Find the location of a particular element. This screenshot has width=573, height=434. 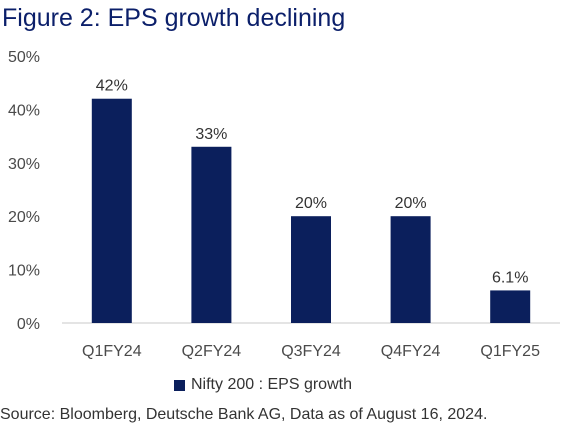

x-tick-label: Q4FY24 is located at coordinates (411, 351).